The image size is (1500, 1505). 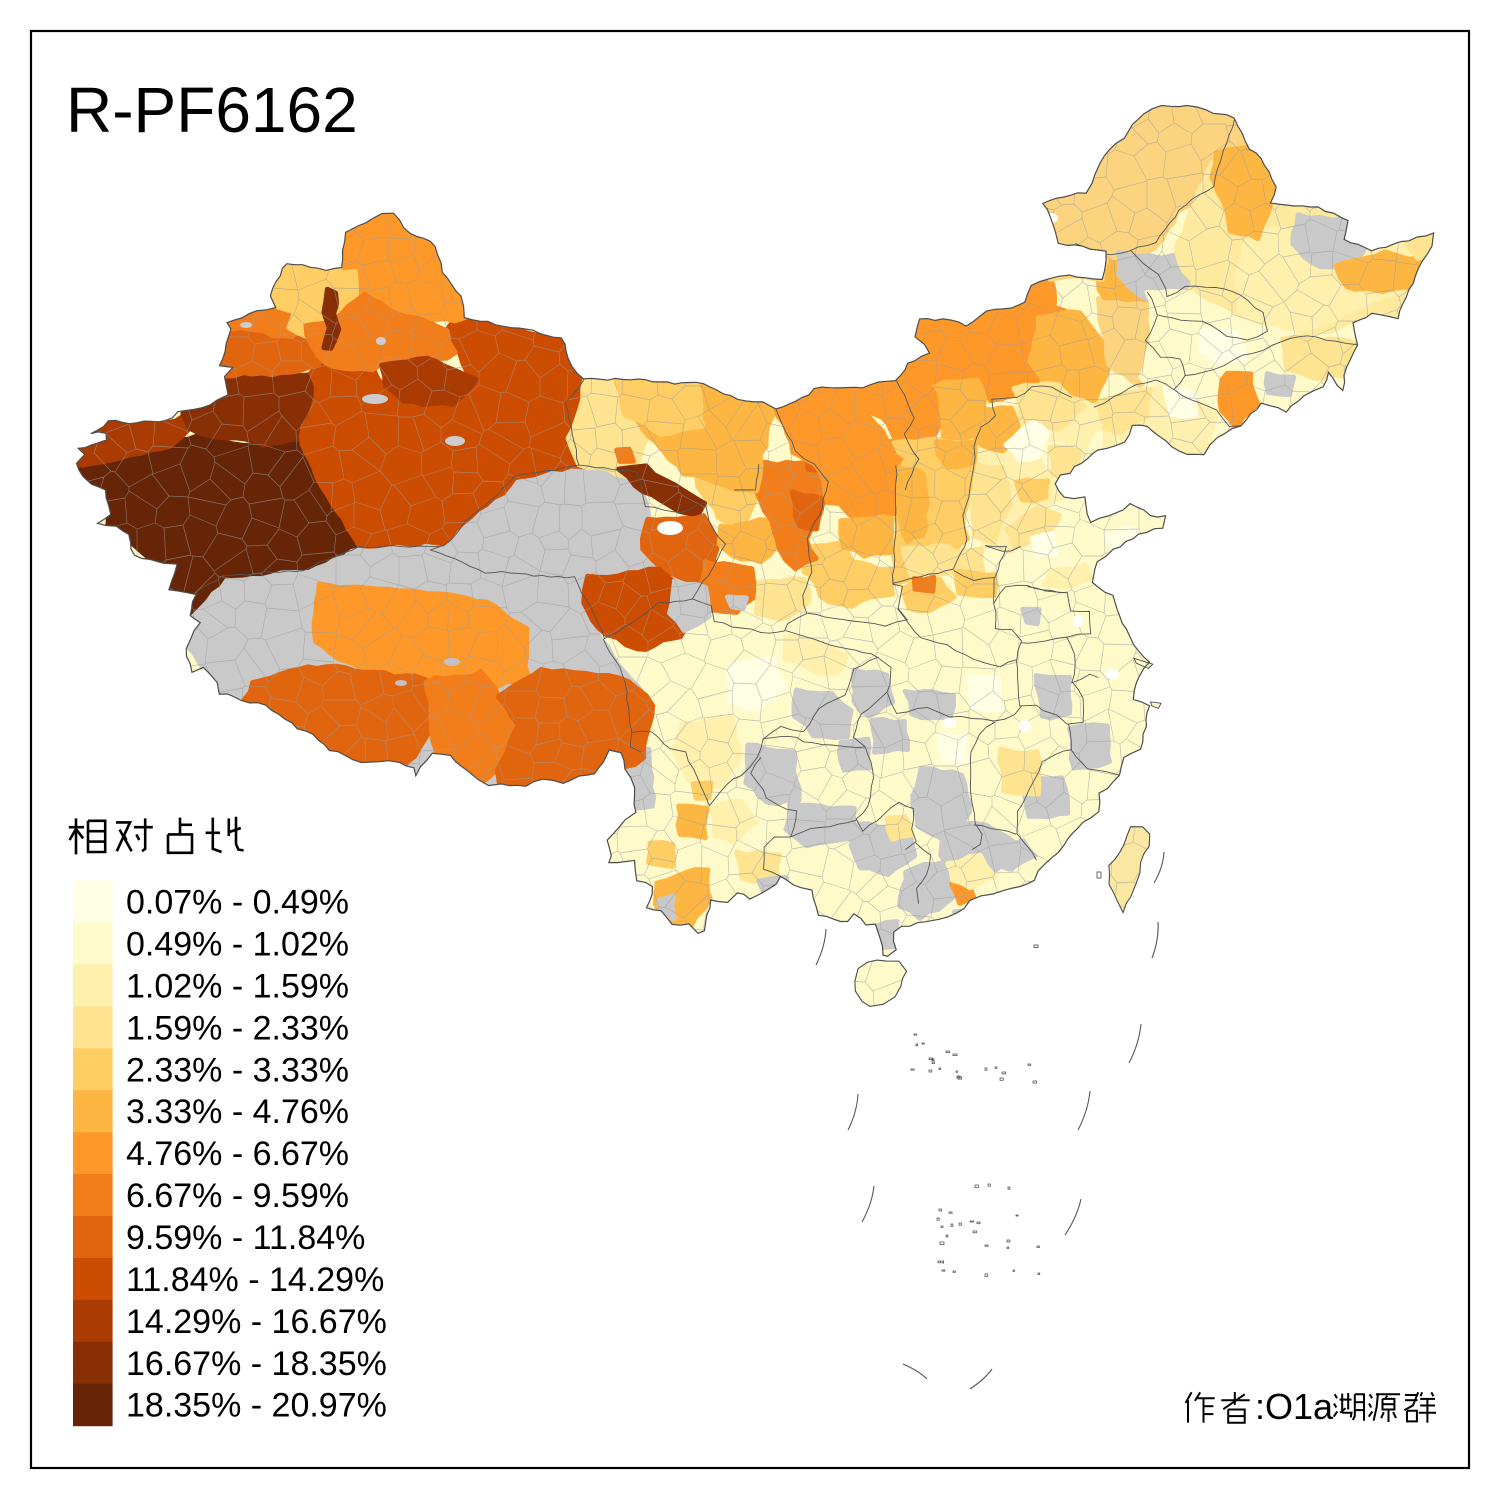 I want to click on svg-text: 11.84% - 14.29%, so click(x=255, y=1280).